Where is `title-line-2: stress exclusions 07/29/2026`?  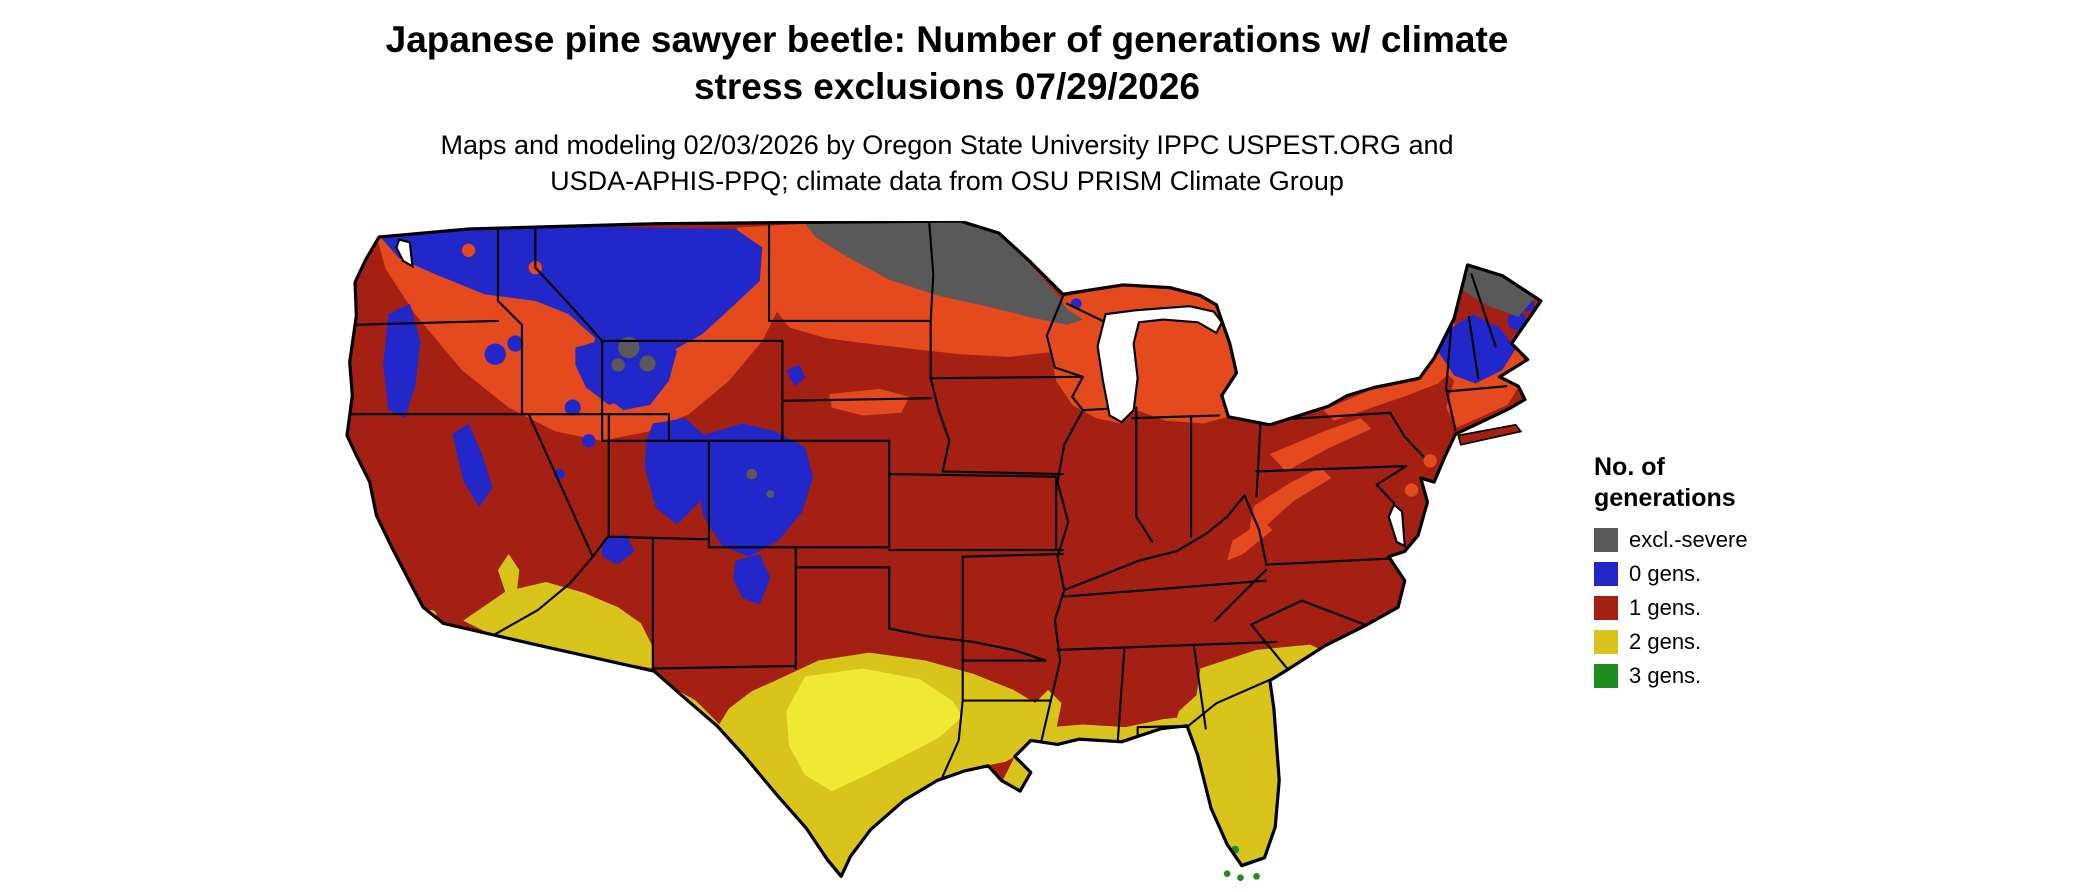 title-line-2: stress exclusions 07/29/2026 is located at coordinates (947, 87).